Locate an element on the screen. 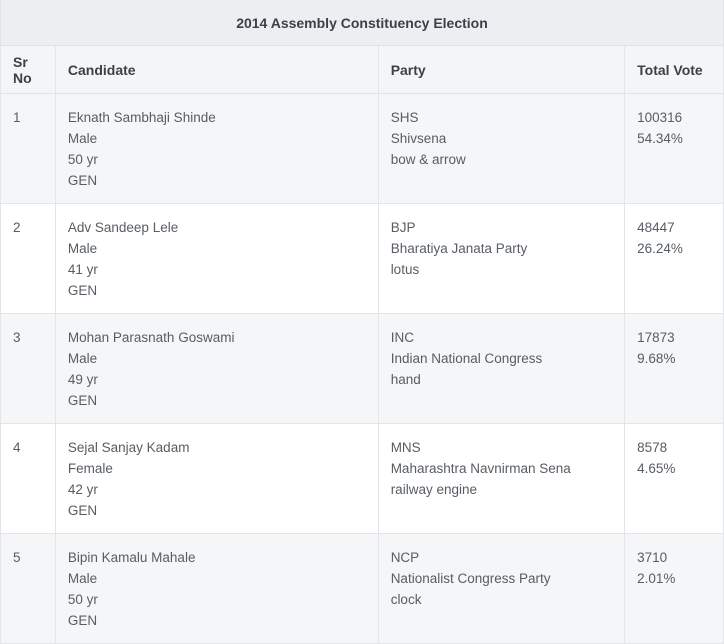 Image resolution: width=724 pixels, height=644 pixels. candidate-name: Mohan Parasnath Goswami is located at coordinates (151, 337).